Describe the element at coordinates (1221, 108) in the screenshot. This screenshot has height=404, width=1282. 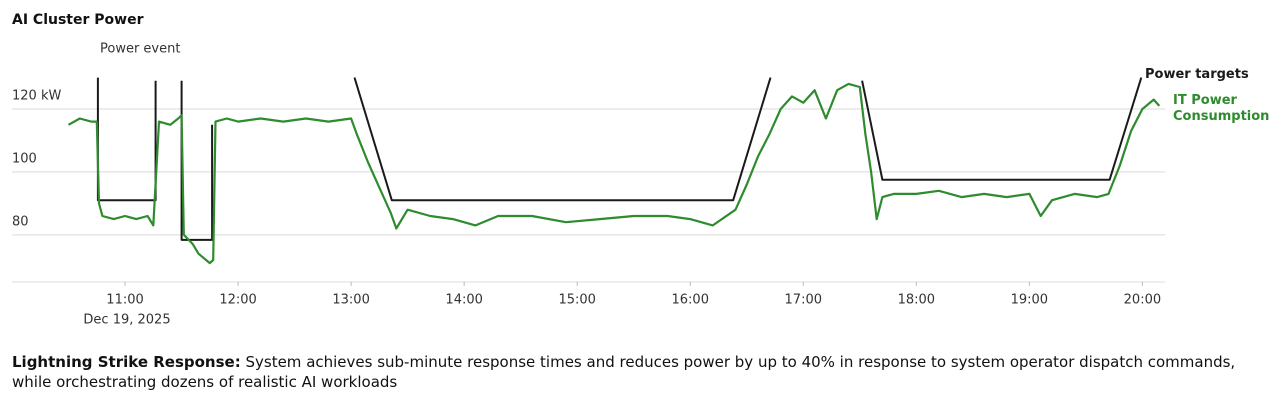
I see `legend-label: IT Power Consumption` at that location.